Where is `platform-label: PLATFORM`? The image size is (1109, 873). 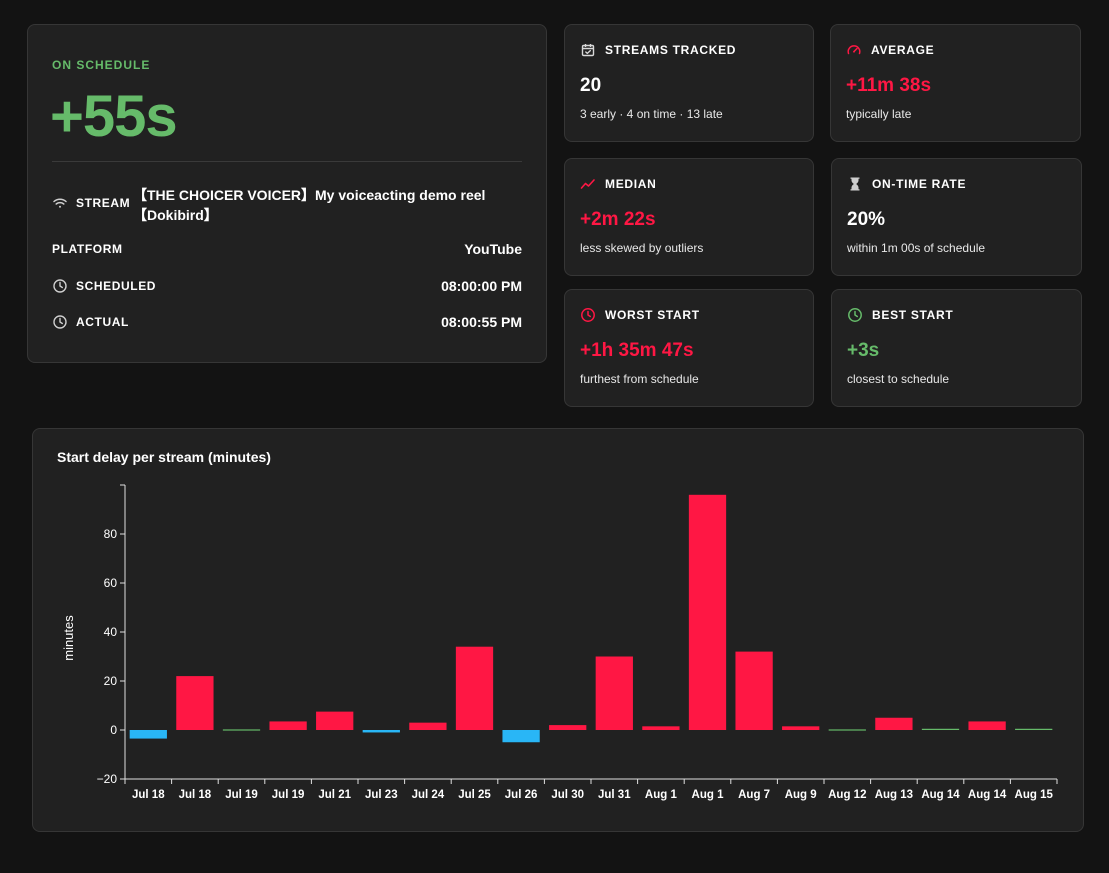 platform-label: PLATFORM is located at coordinates (87, 249).